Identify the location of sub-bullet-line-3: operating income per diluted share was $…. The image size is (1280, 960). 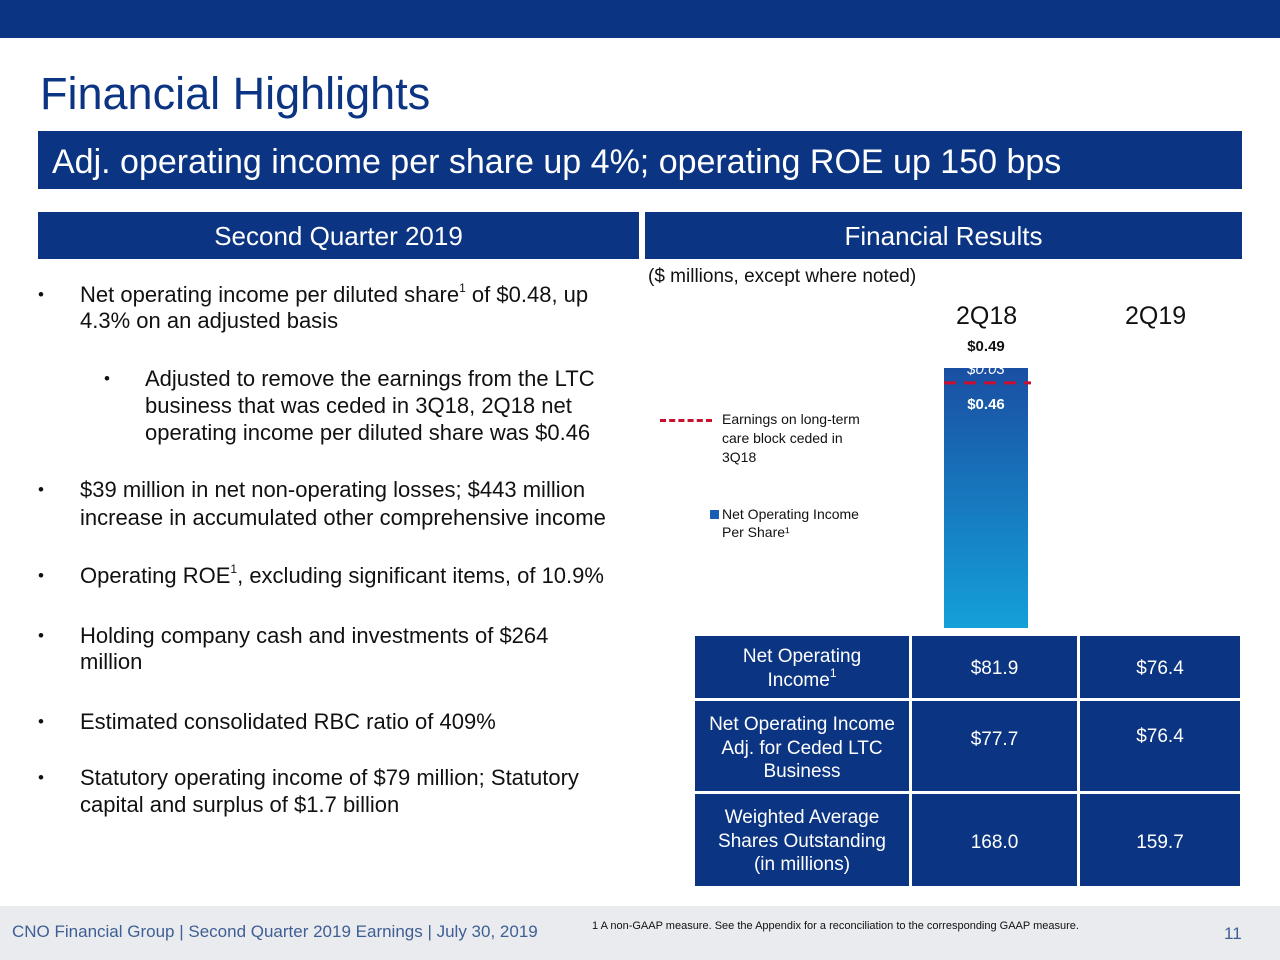
(368, 432).